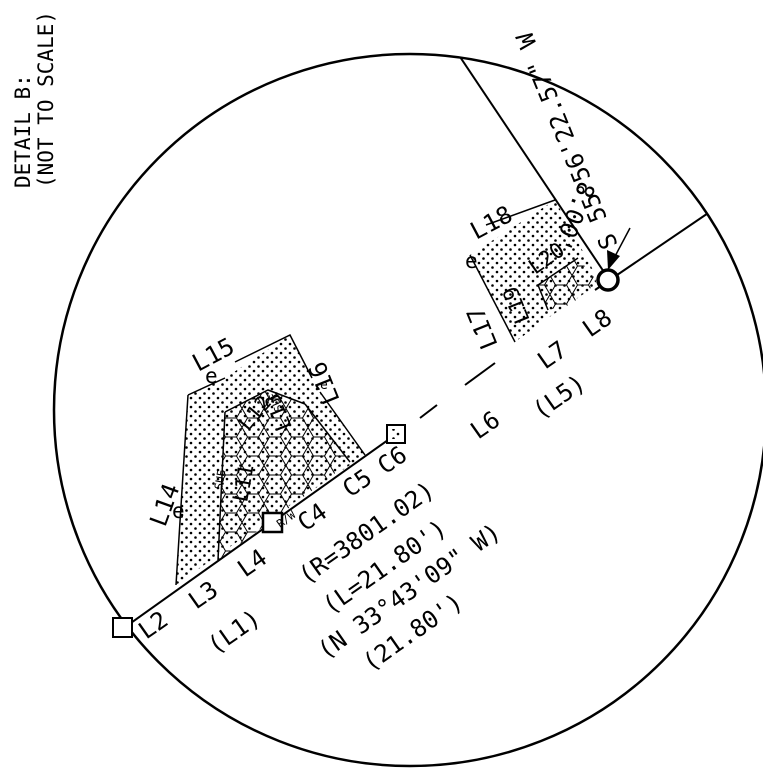  I want to click on l20-line, so click(558, 271).